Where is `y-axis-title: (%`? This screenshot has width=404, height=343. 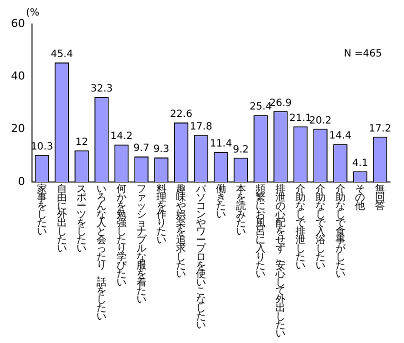 y-axis-title: (% is located at coordinates (33, 13).